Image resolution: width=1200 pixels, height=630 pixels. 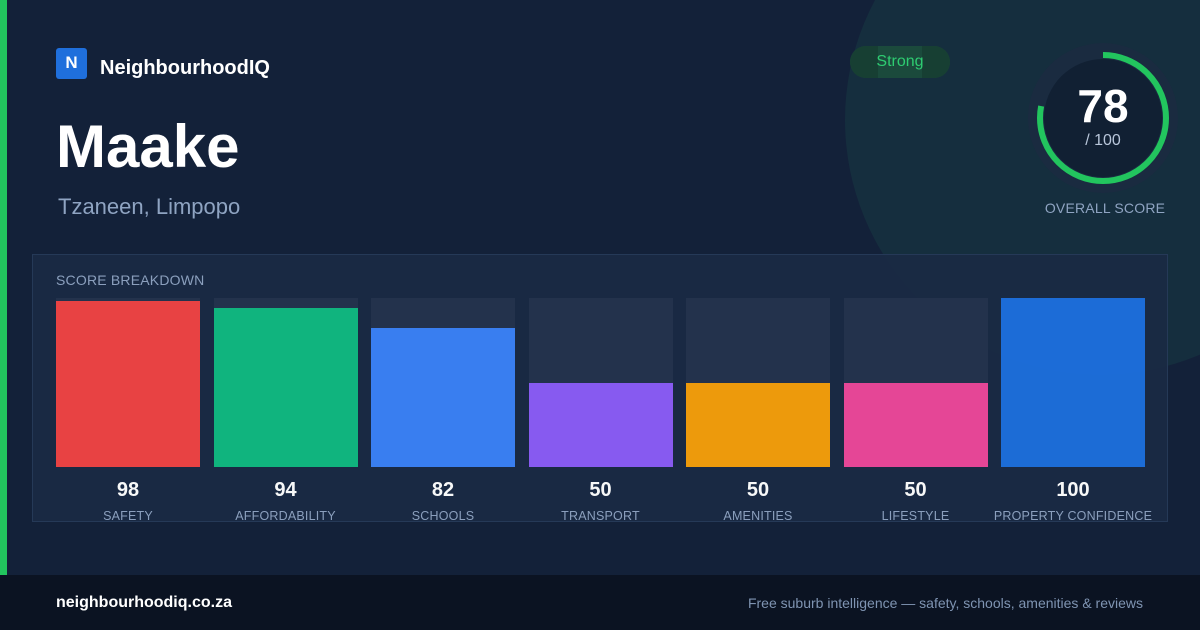 I want to click on rating-badge: Strong, so click(x=900, y=62).